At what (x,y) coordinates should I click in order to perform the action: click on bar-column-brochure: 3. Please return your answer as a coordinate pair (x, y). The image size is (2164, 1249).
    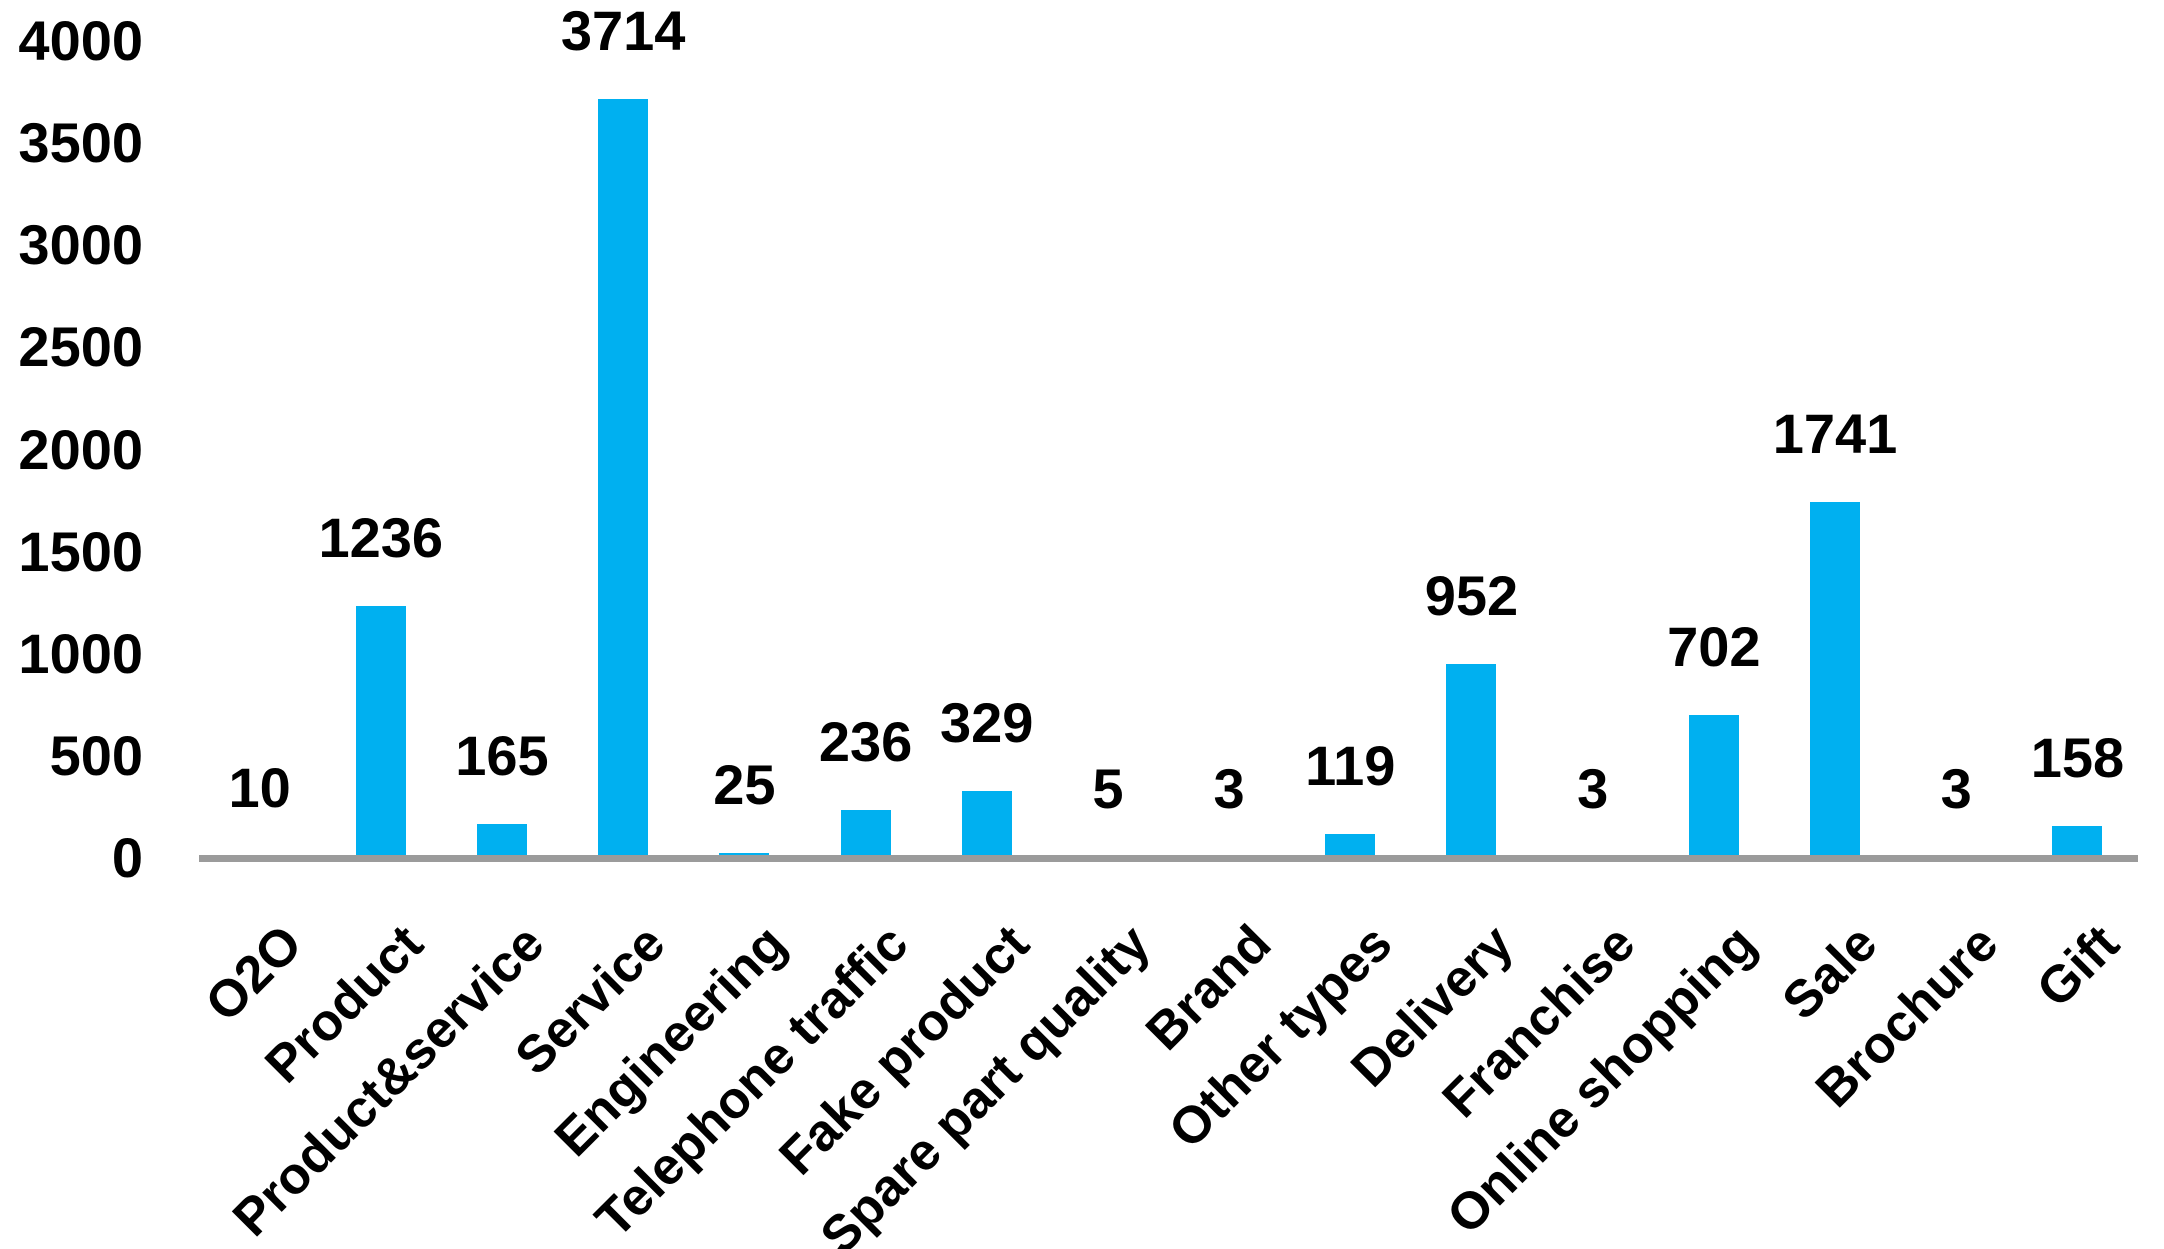
    Looking at the image, I should click on (1956, 449).